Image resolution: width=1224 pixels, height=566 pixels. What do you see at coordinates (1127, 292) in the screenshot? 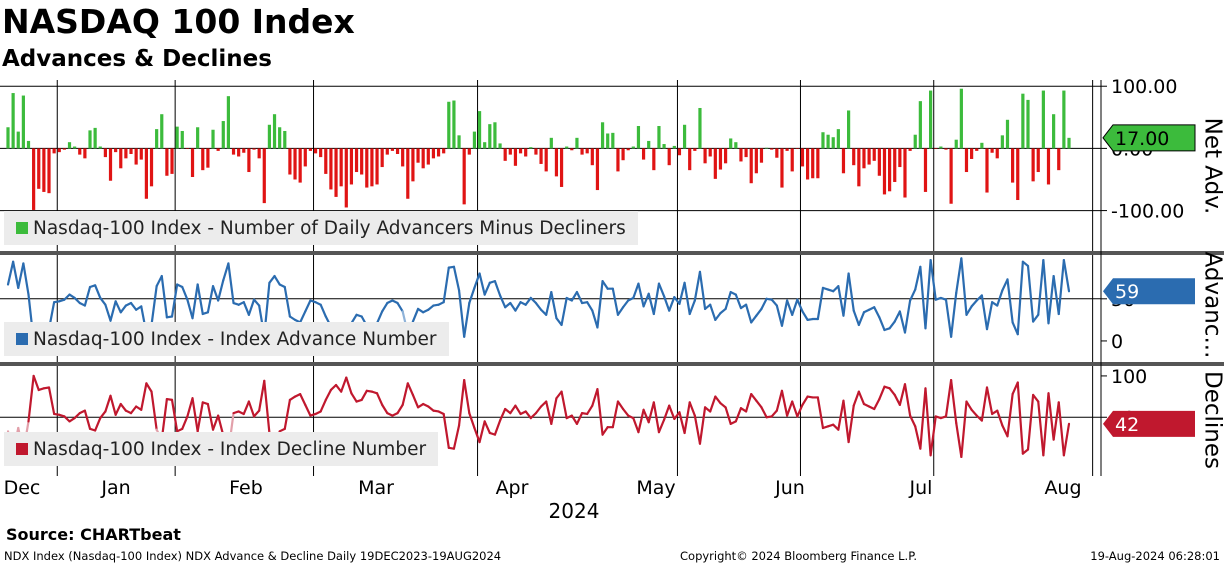
I see `last-value-label: 59` at bounding box center [1127, 292].